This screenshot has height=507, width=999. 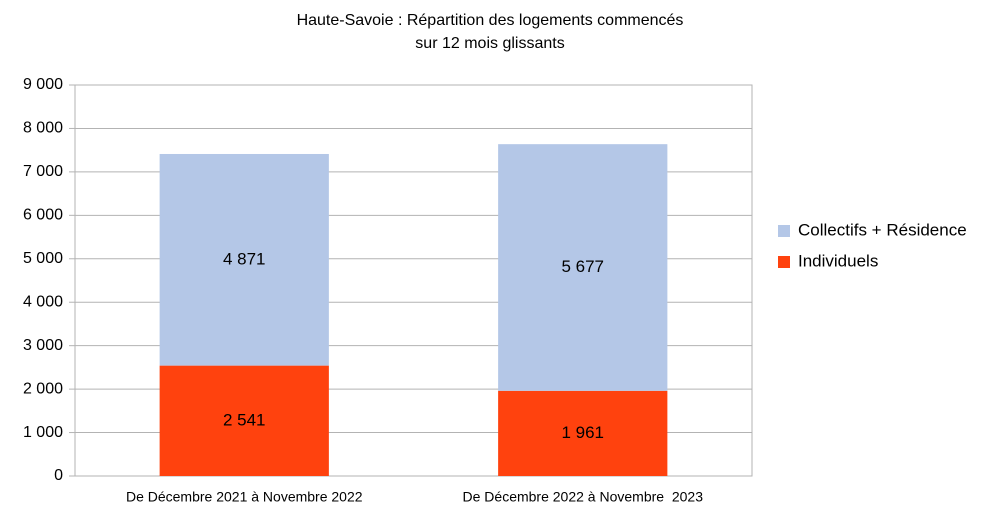 I want to click on data-label: 5 677, so click(x=582, y=266).